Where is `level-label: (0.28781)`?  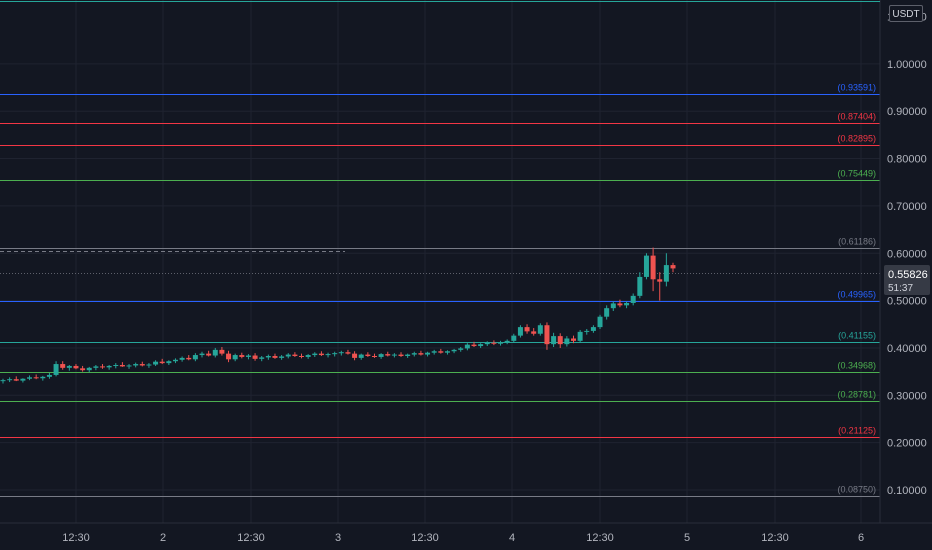
level-label: (0.28781) is located at coordinates (856, 395).